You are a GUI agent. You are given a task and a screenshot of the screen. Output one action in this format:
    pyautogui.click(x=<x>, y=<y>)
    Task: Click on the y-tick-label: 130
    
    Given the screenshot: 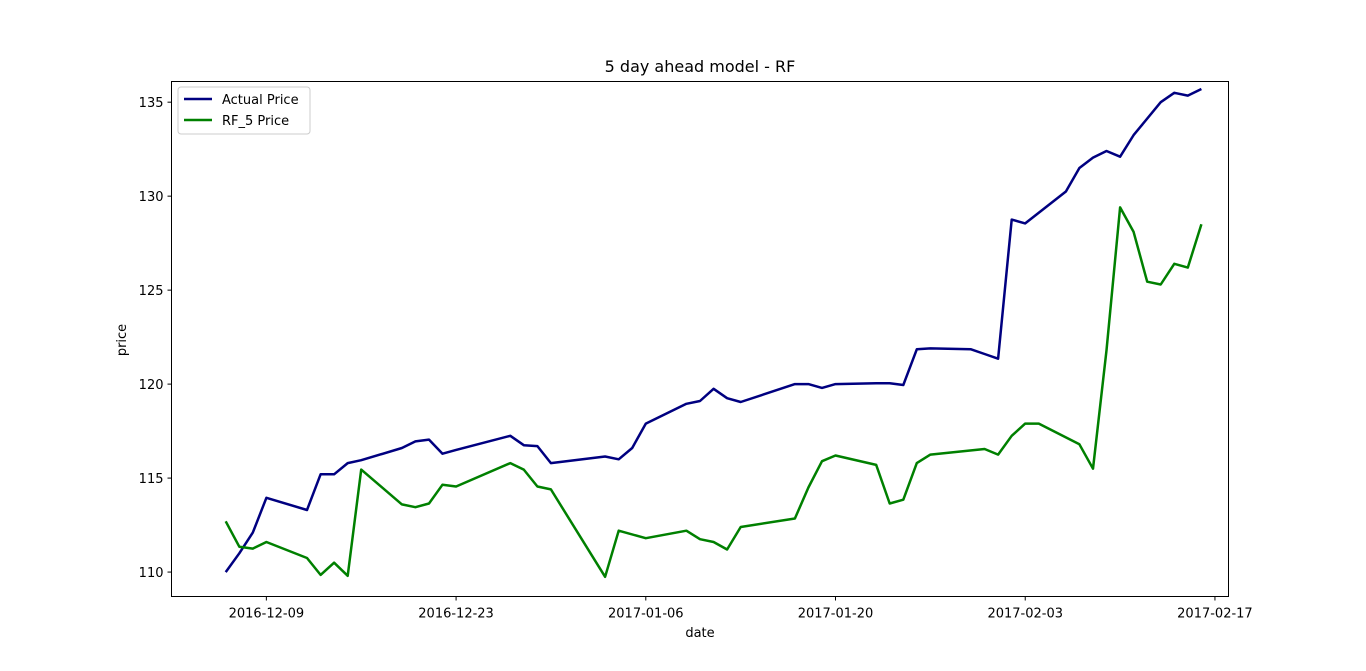 What is the action you would take?
    pyautogui.click(x=151, y=197)
    